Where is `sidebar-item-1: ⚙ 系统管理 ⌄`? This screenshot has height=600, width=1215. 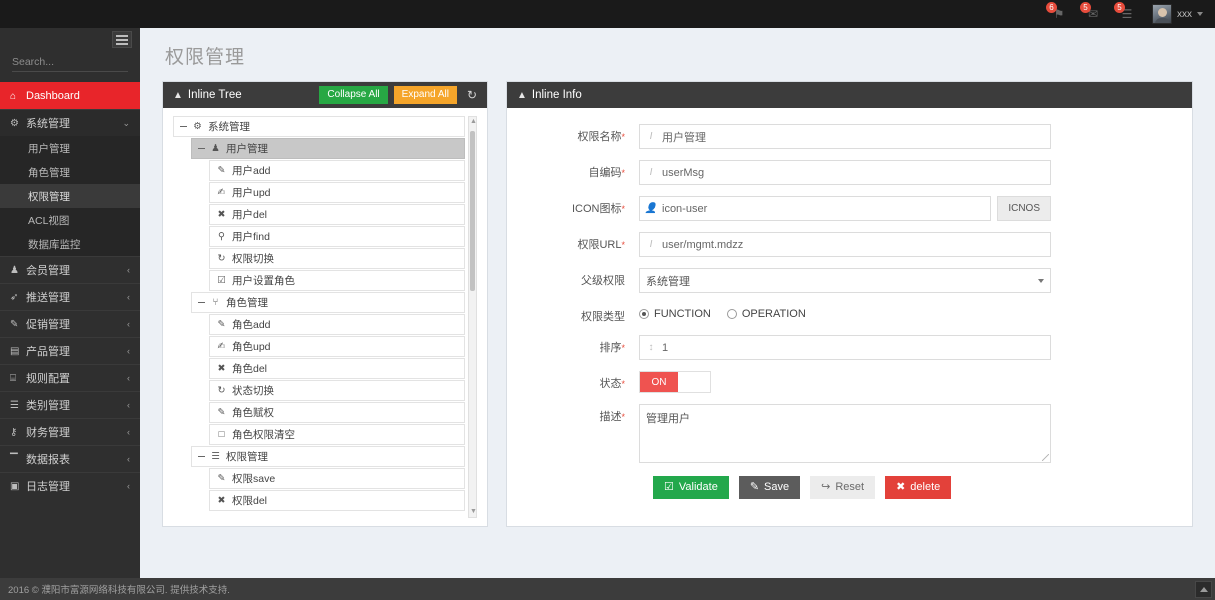
sidebar-item-1: ⚙ 系统管理 ⌄ is located at coordinates (70, 122).